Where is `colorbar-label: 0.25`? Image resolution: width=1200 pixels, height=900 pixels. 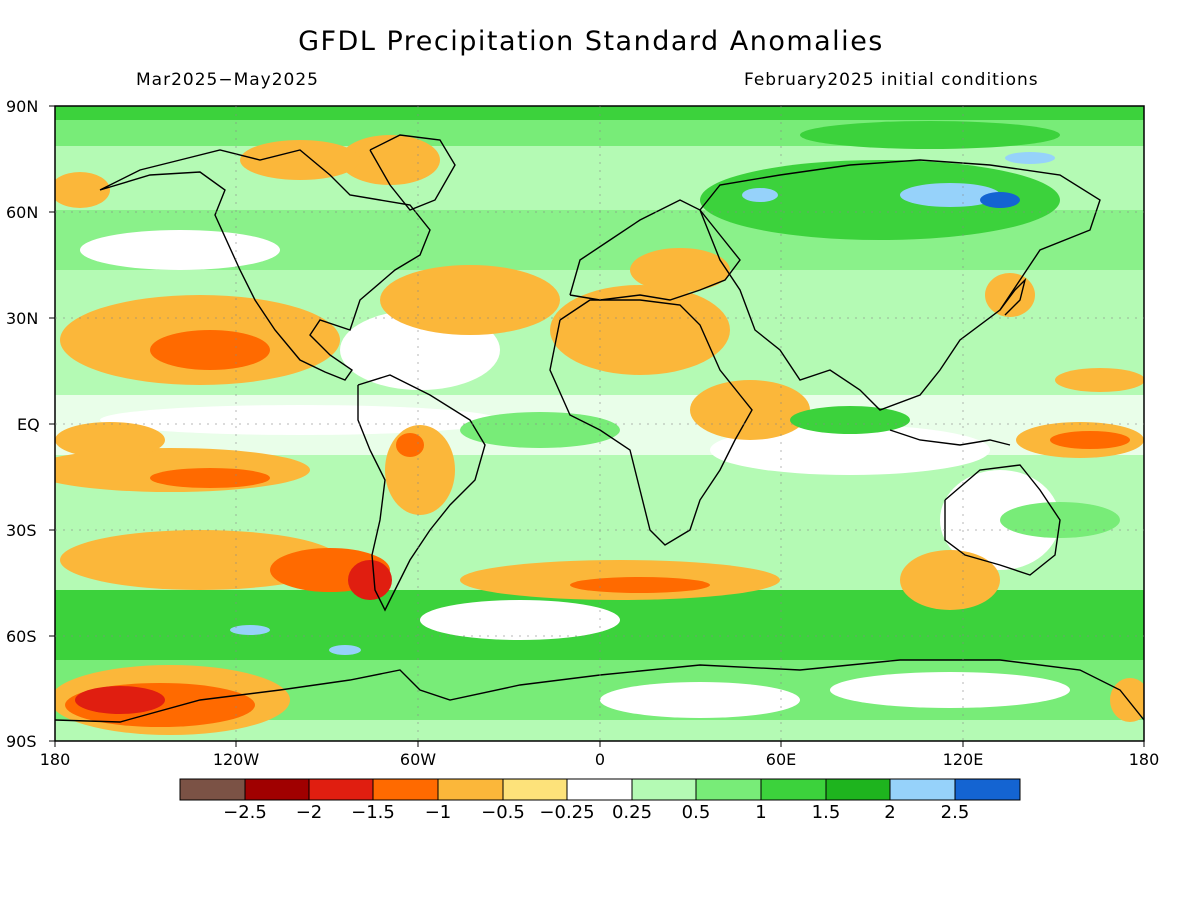
colorbar-label: 0.25 is located at coordinates (632, 812).